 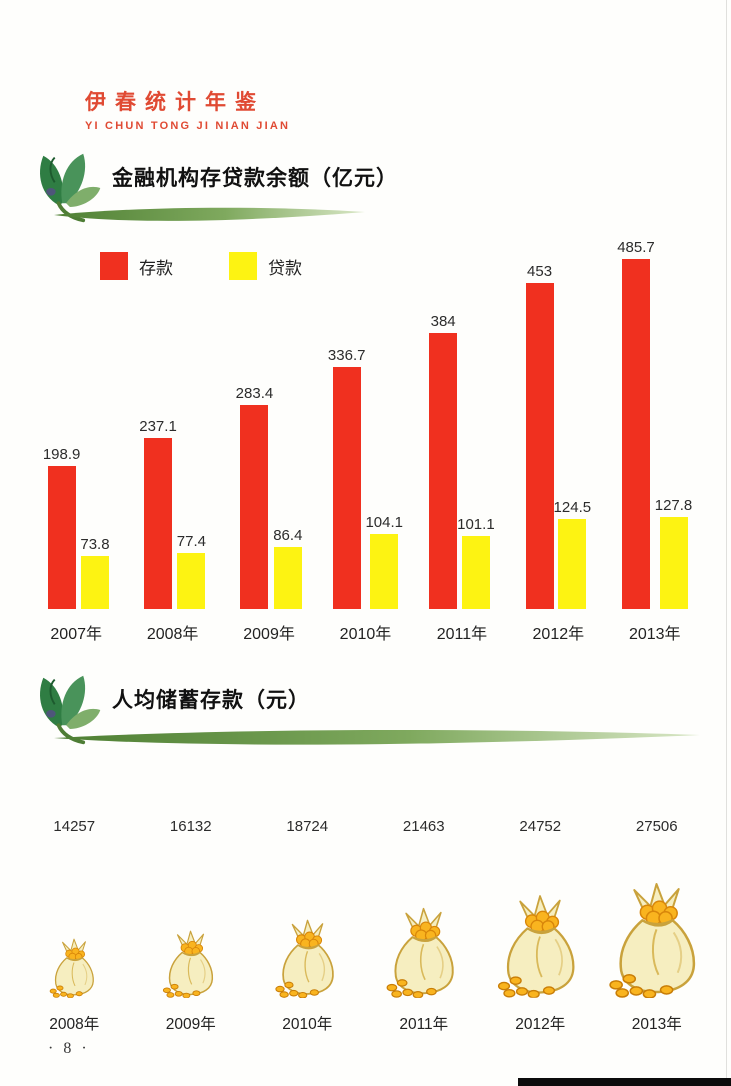 I want to click on picto-value-label: 16132, so click(x=190, y=826).